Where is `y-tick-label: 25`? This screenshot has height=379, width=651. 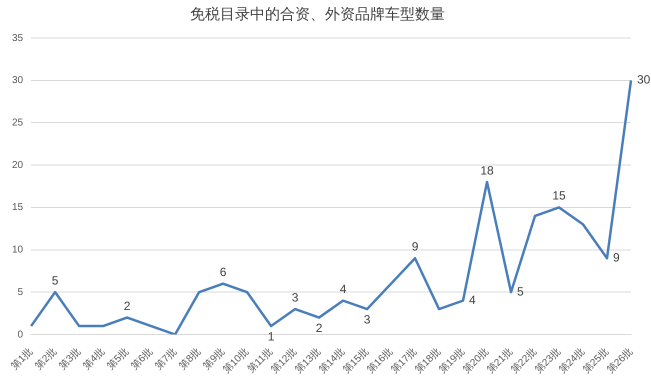
y-tick-label: 25 is located at coordinates (18, 122).